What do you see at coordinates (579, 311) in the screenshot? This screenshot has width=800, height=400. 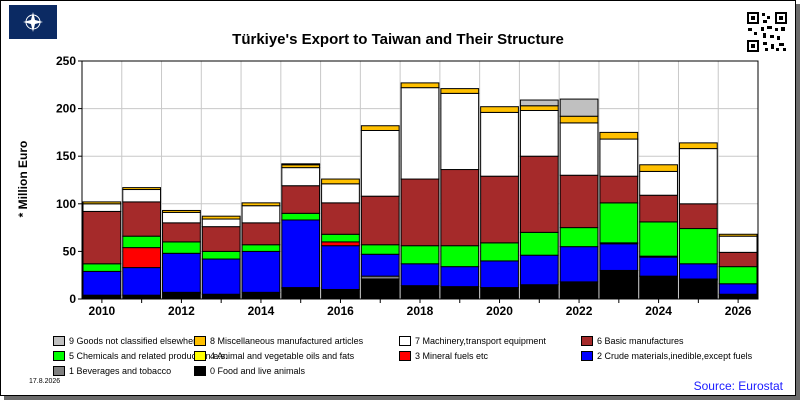 I see `x-tick-label: 2022` at bounding box center [579, 311].